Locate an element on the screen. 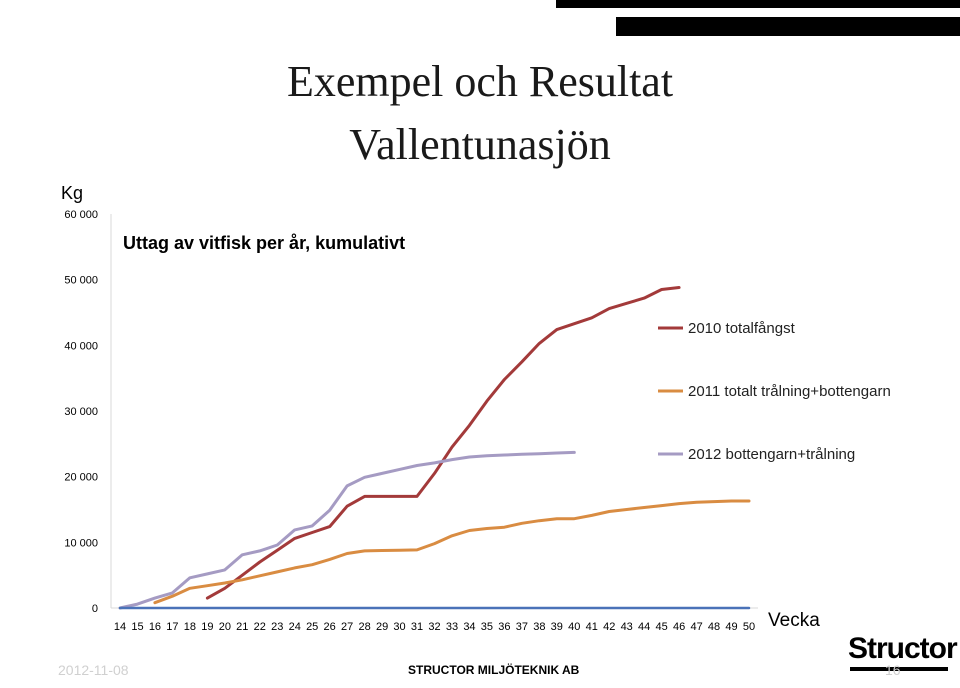  slide-title-line2: Vallentunasjön is located at coordinates (480, 144).